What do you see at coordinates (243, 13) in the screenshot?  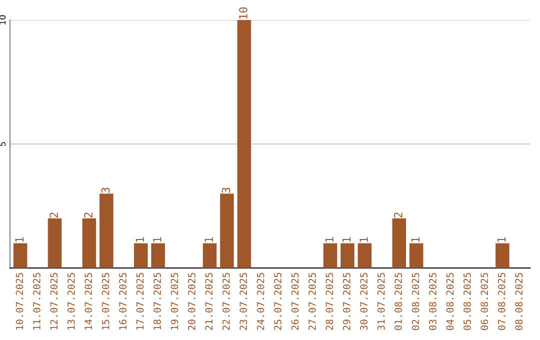 I see `data-label: 10` at bounding box center [243, 13].